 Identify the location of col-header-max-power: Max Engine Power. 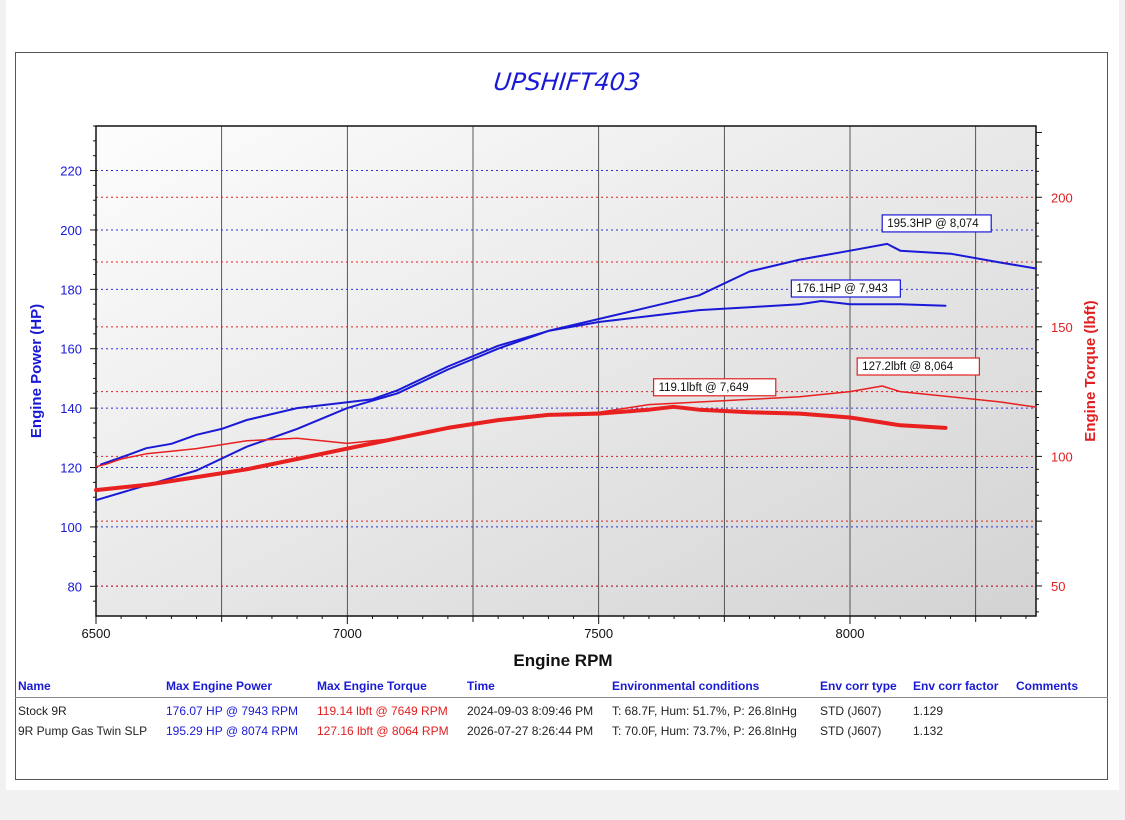
(219, 686).